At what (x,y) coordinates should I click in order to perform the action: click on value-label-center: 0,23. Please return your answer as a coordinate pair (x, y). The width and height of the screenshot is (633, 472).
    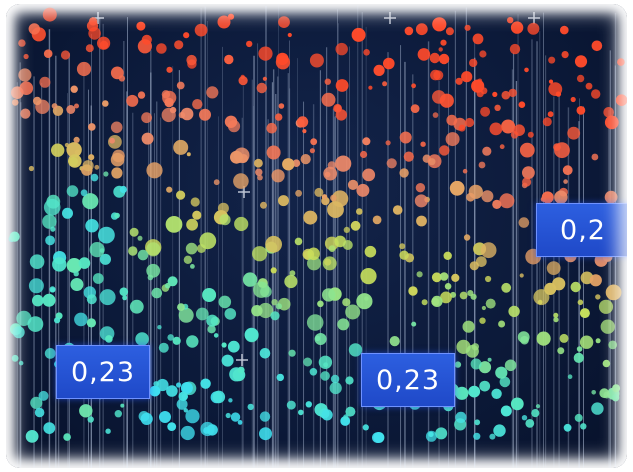
    Looking at the image, I should click on (408, 380).